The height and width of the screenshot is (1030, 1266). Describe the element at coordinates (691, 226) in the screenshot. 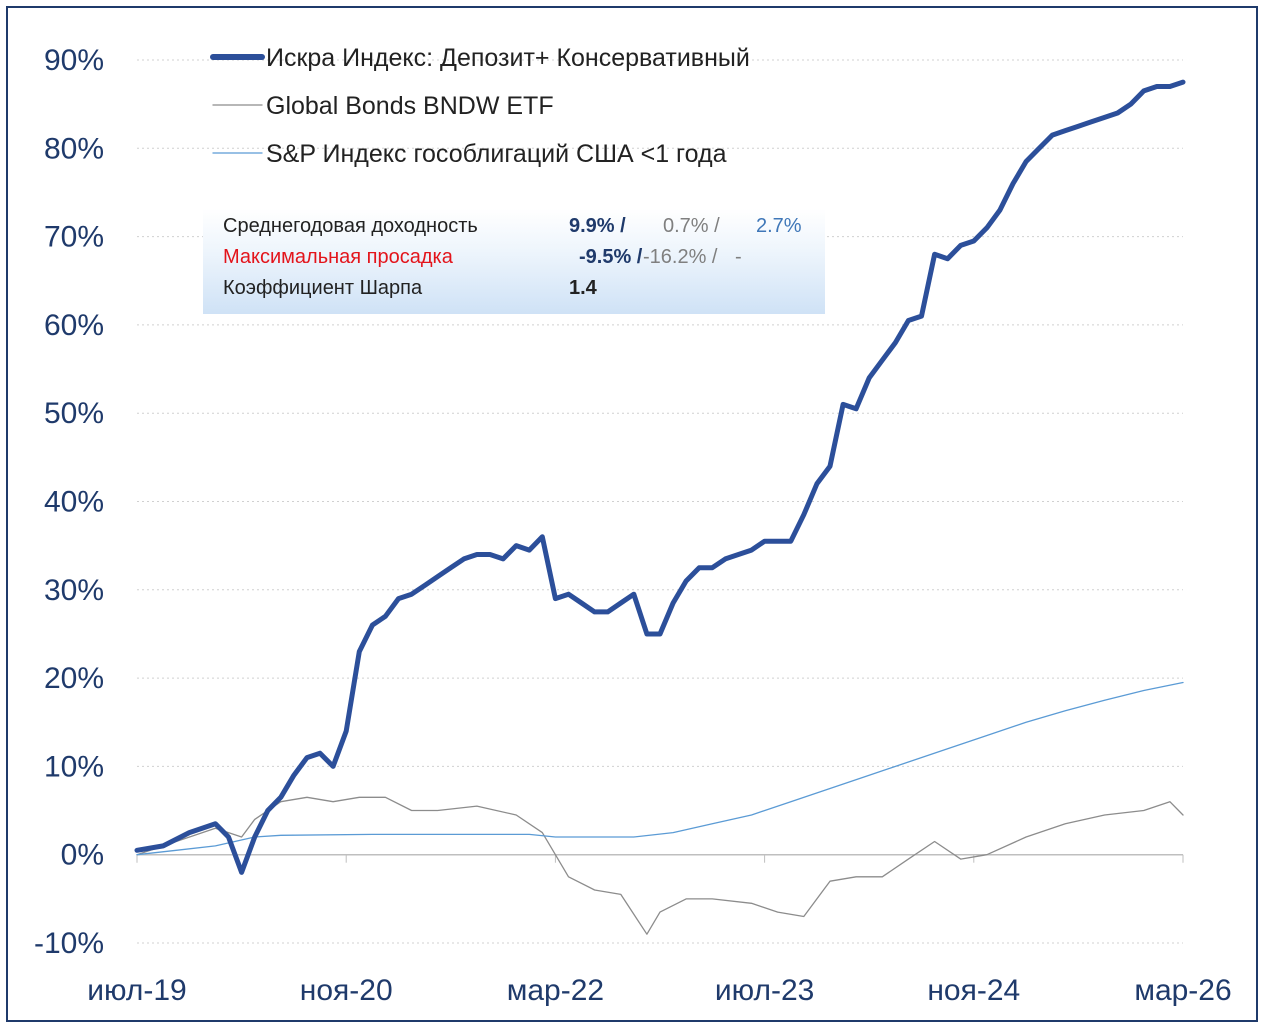

I see `stats-value-bndw: 0.7% /` at that location.